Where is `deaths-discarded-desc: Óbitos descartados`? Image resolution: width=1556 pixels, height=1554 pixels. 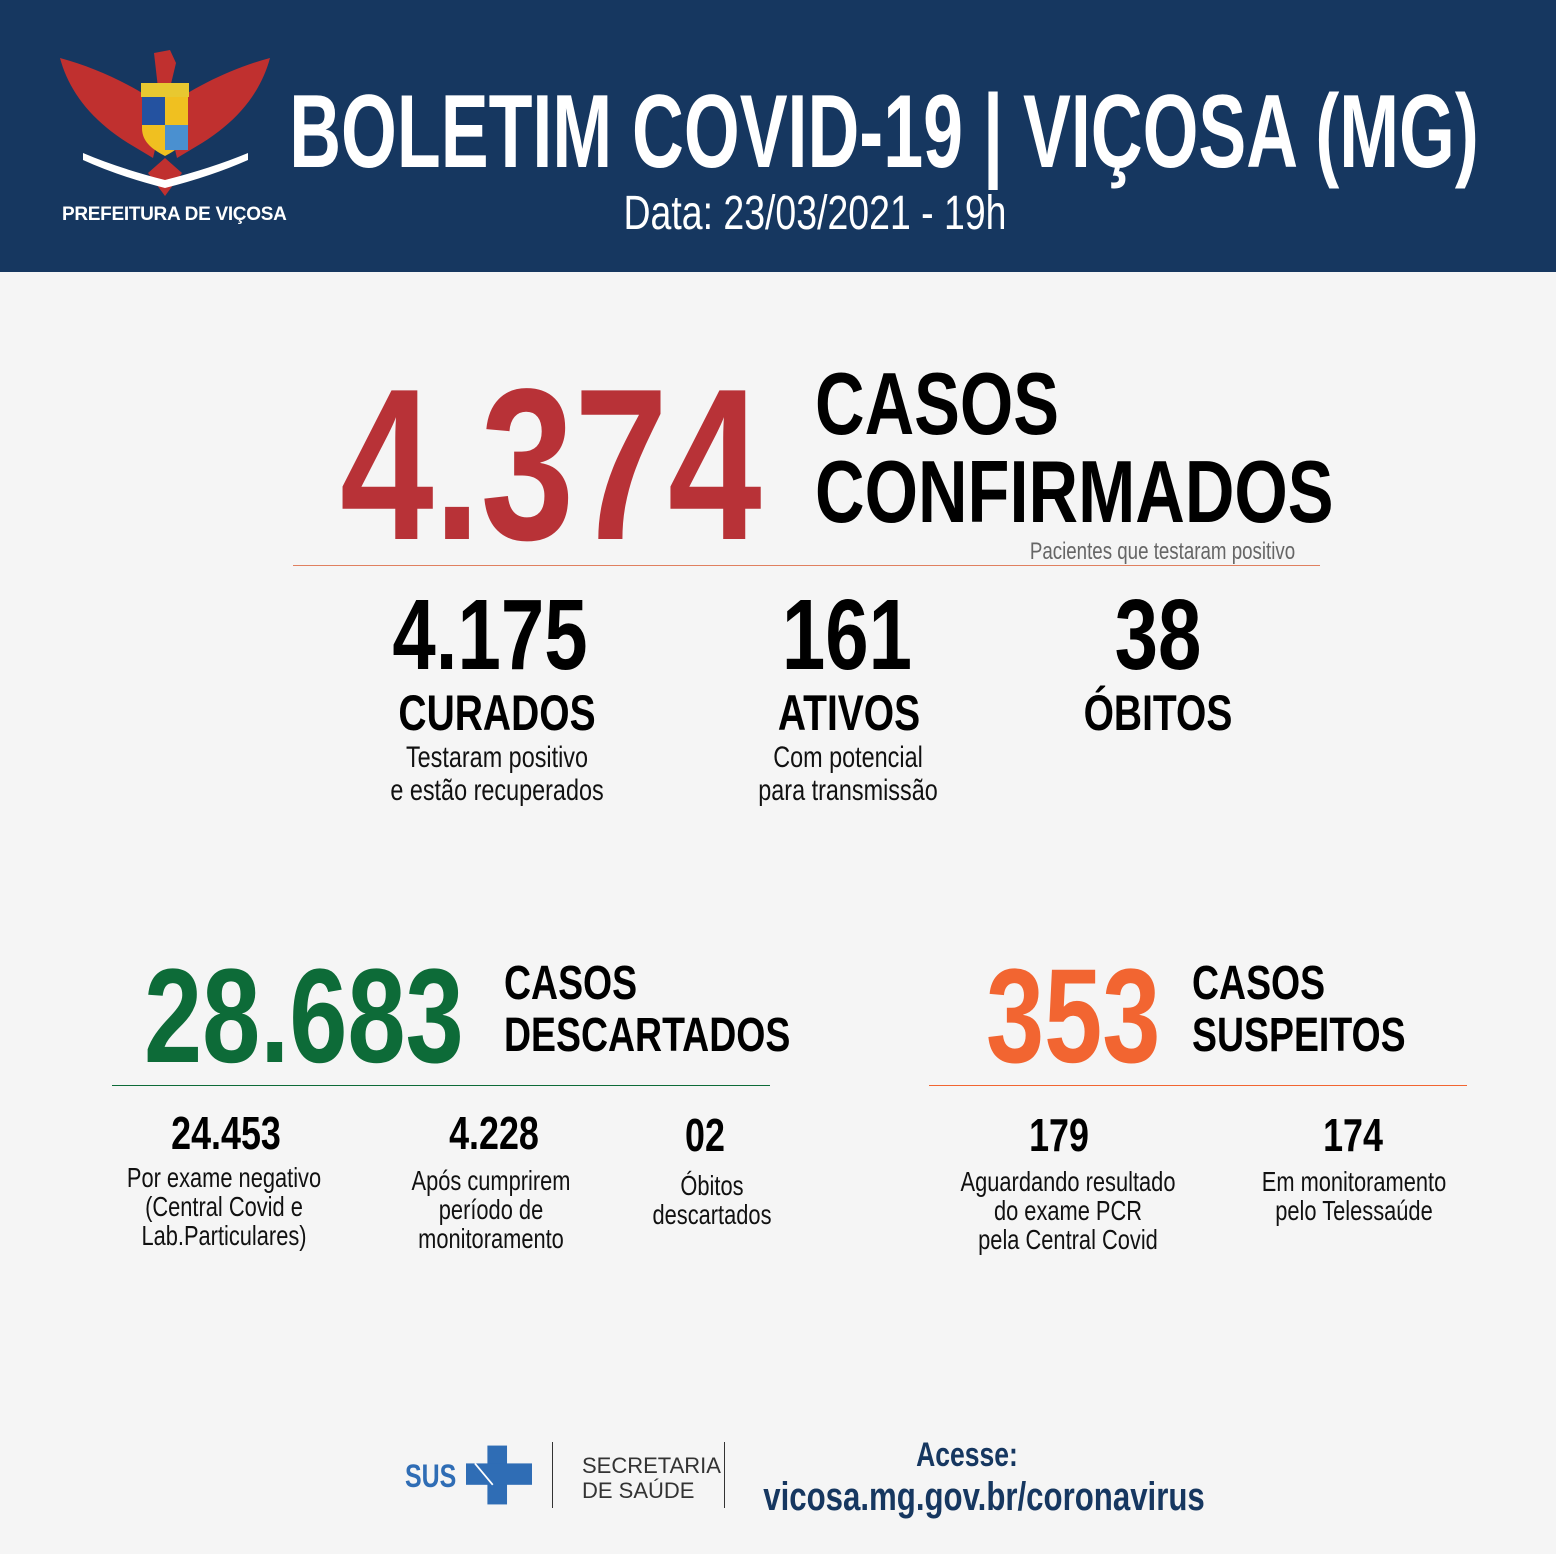
deaths-discarded-desc: Óbitos descartados is located at coordinates (712, 1200).